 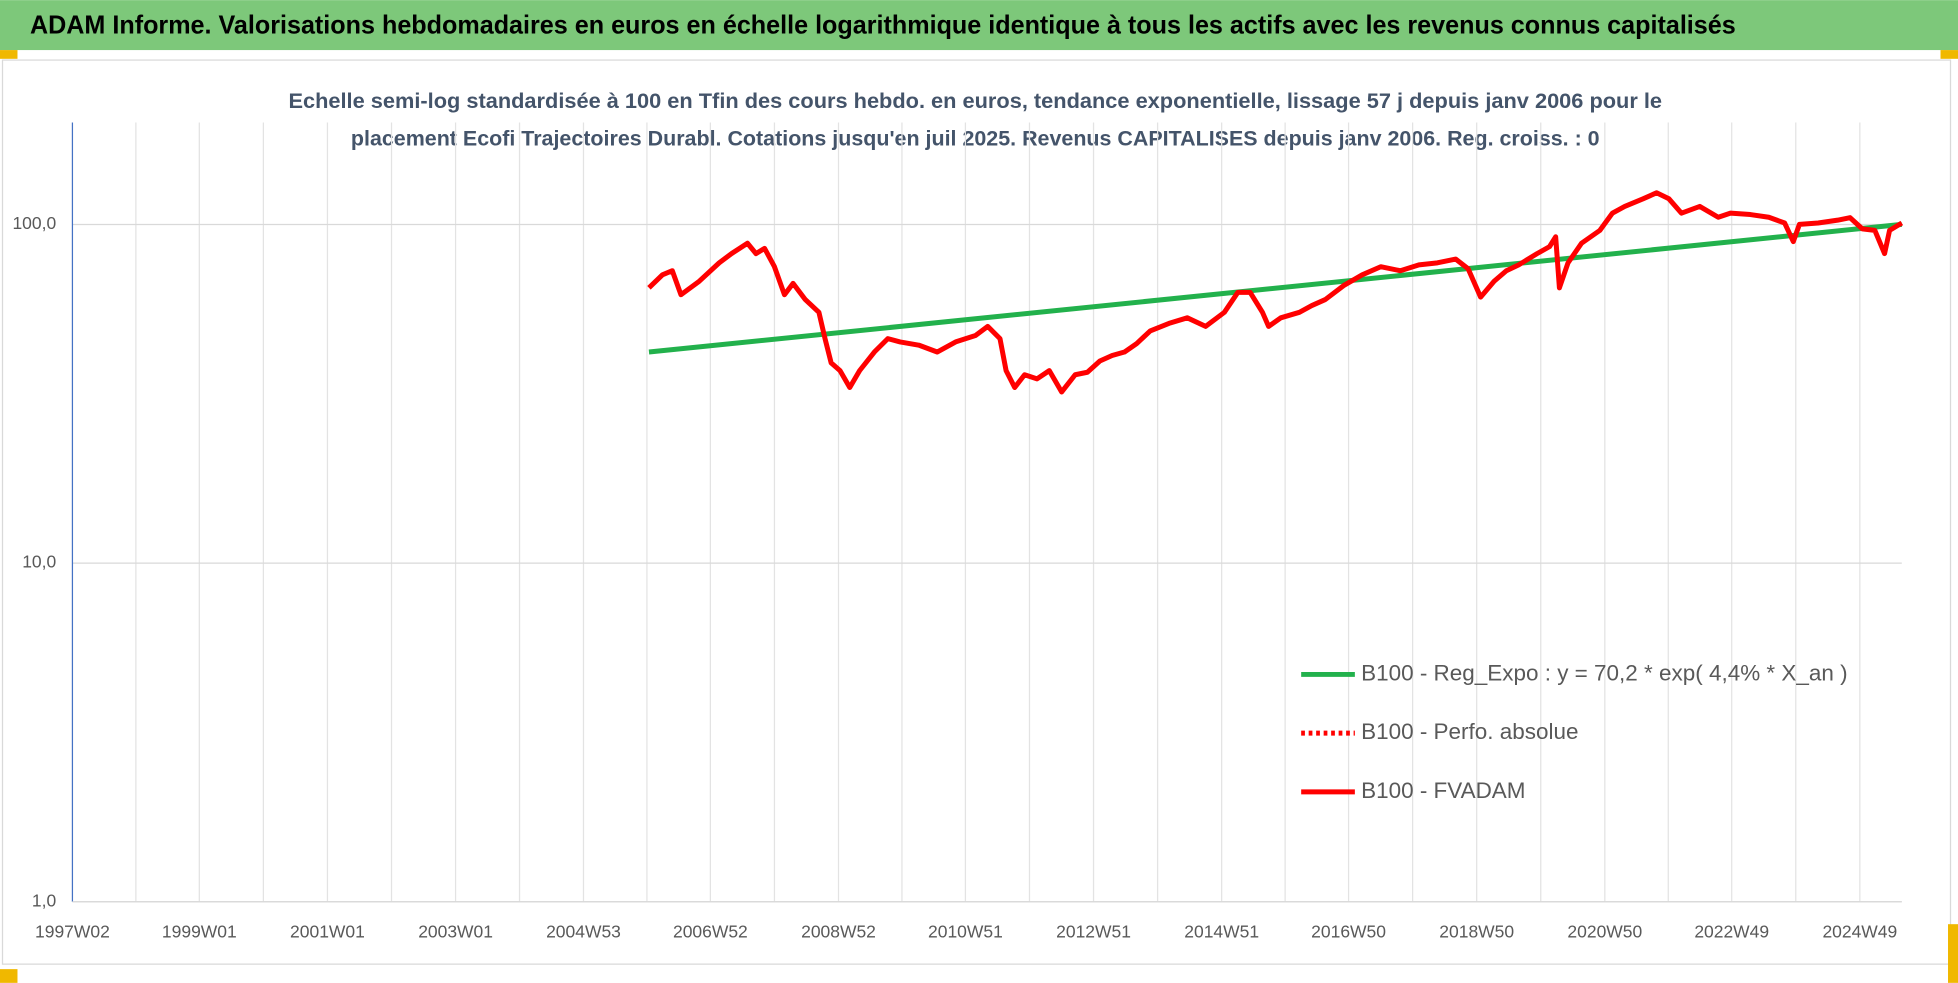 What do you see at coordinates (455, 932) in the screenshot?
I see `x-tick-label: 2003W01` at bounding box center [455, 932].